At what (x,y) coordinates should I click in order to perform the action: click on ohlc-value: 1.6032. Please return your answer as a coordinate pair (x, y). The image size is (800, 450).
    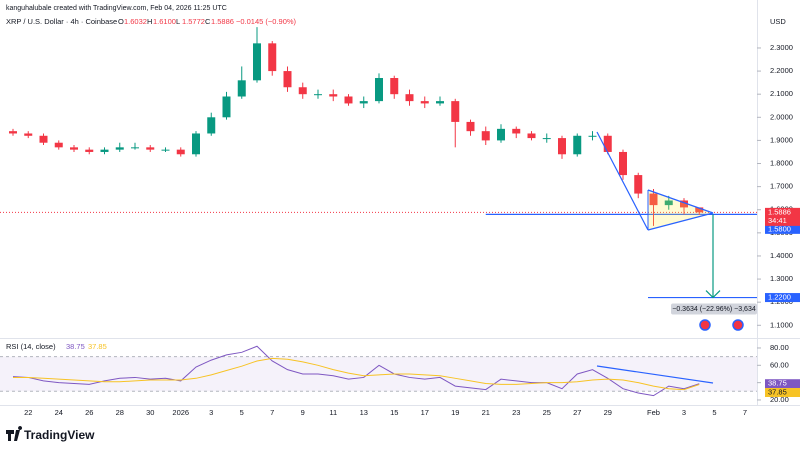
    Looking at the image, I should click on (135, 21).